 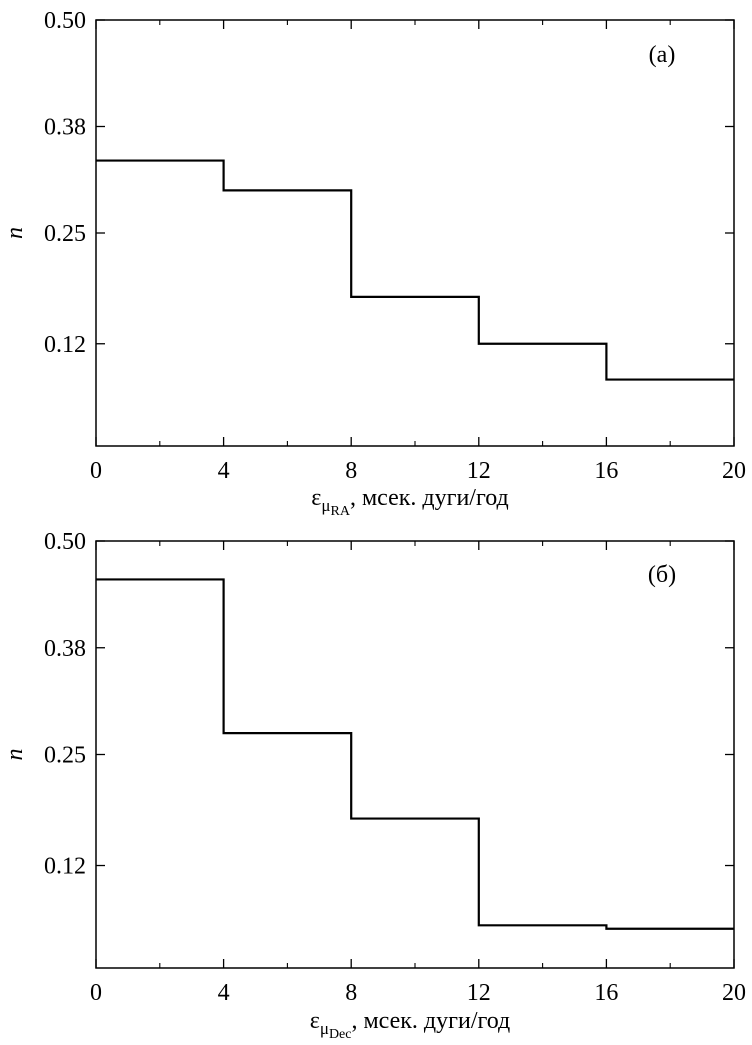 What do you see at coordinates (662, 575) in the screenshot?
I see `panel-label: (б)` at bounding box center [662, 575].